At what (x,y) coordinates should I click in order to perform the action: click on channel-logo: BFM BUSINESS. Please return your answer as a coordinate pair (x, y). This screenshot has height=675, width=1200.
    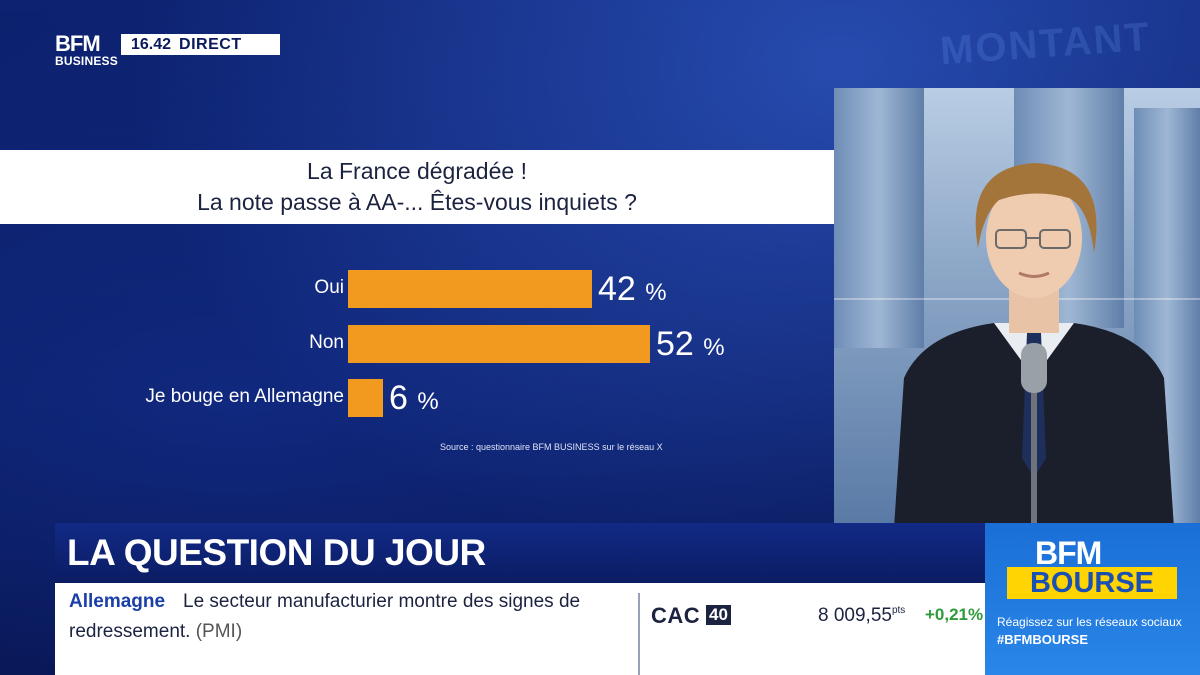
    Looking at the image, I should click on (86, 50).